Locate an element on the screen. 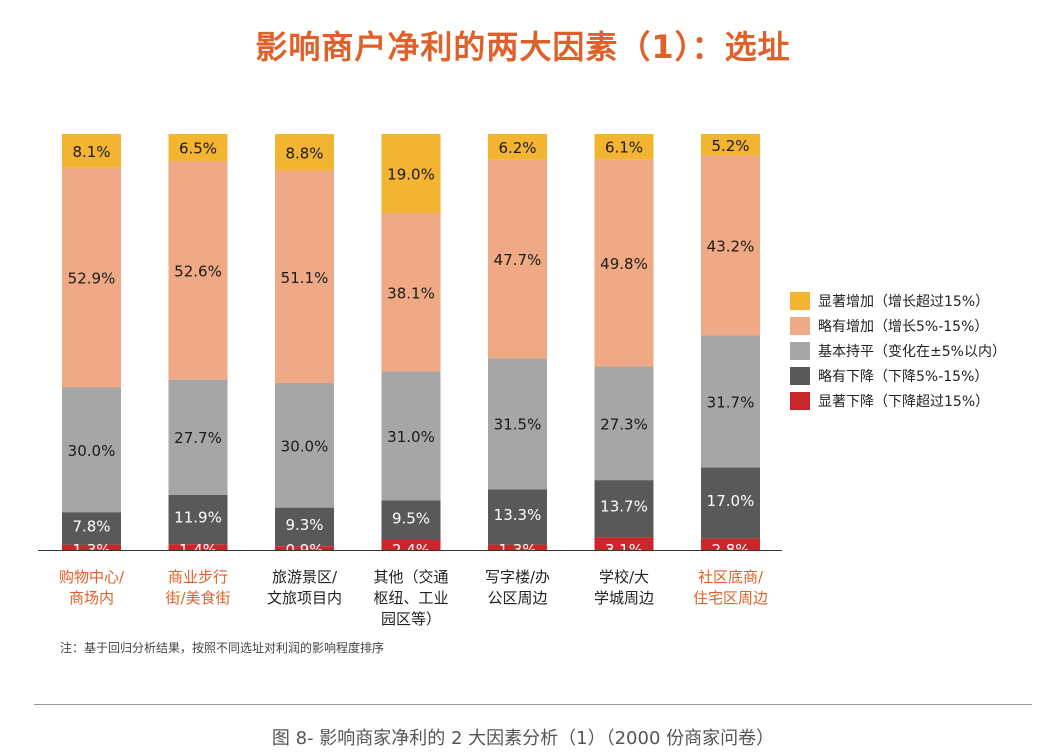  bar-value-label: 9.3% is located at coordinates (304, 525).